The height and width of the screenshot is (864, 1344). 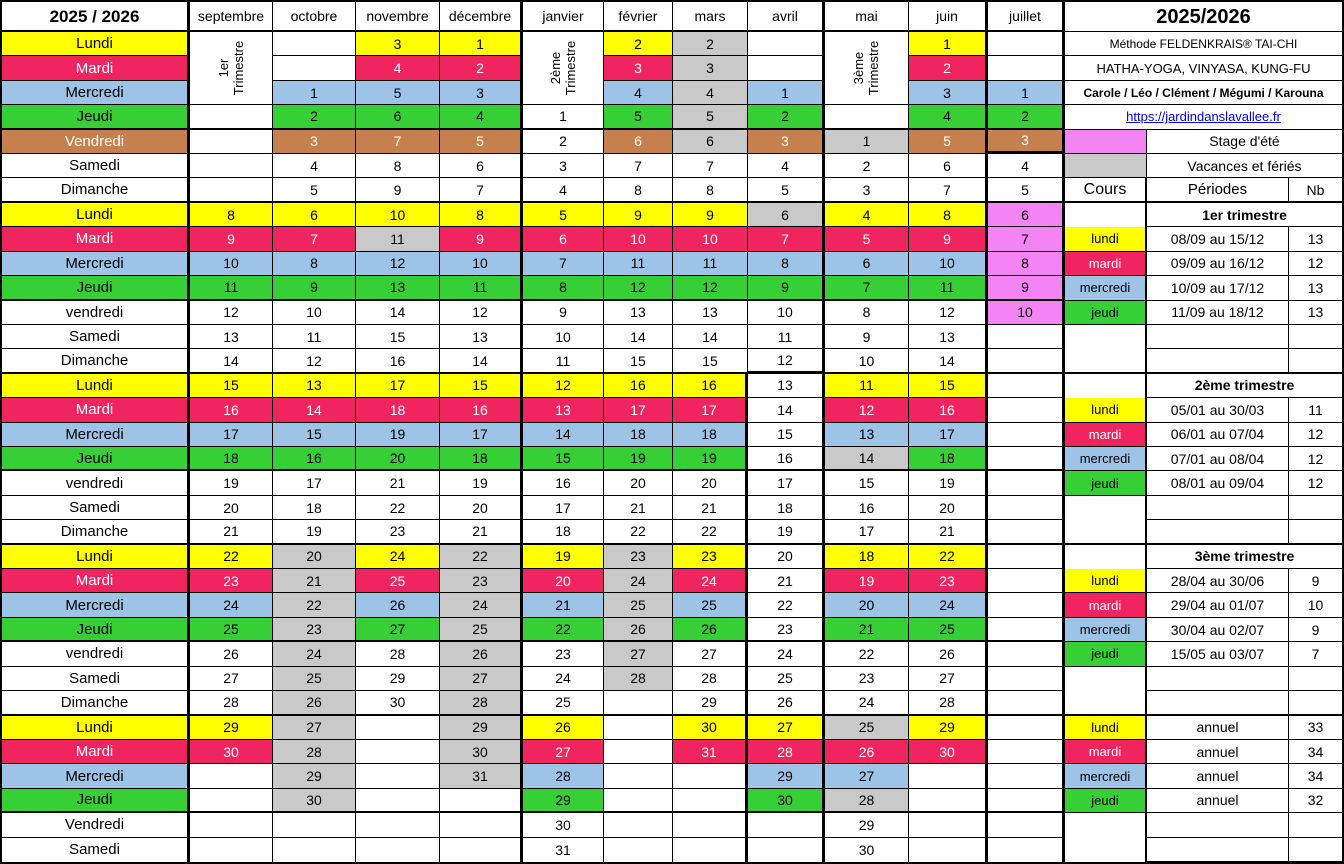 What do you see at coordinates (1315, 630) in the screenshot?
I see `course-count: 9` at bounding box center [1315, 630].